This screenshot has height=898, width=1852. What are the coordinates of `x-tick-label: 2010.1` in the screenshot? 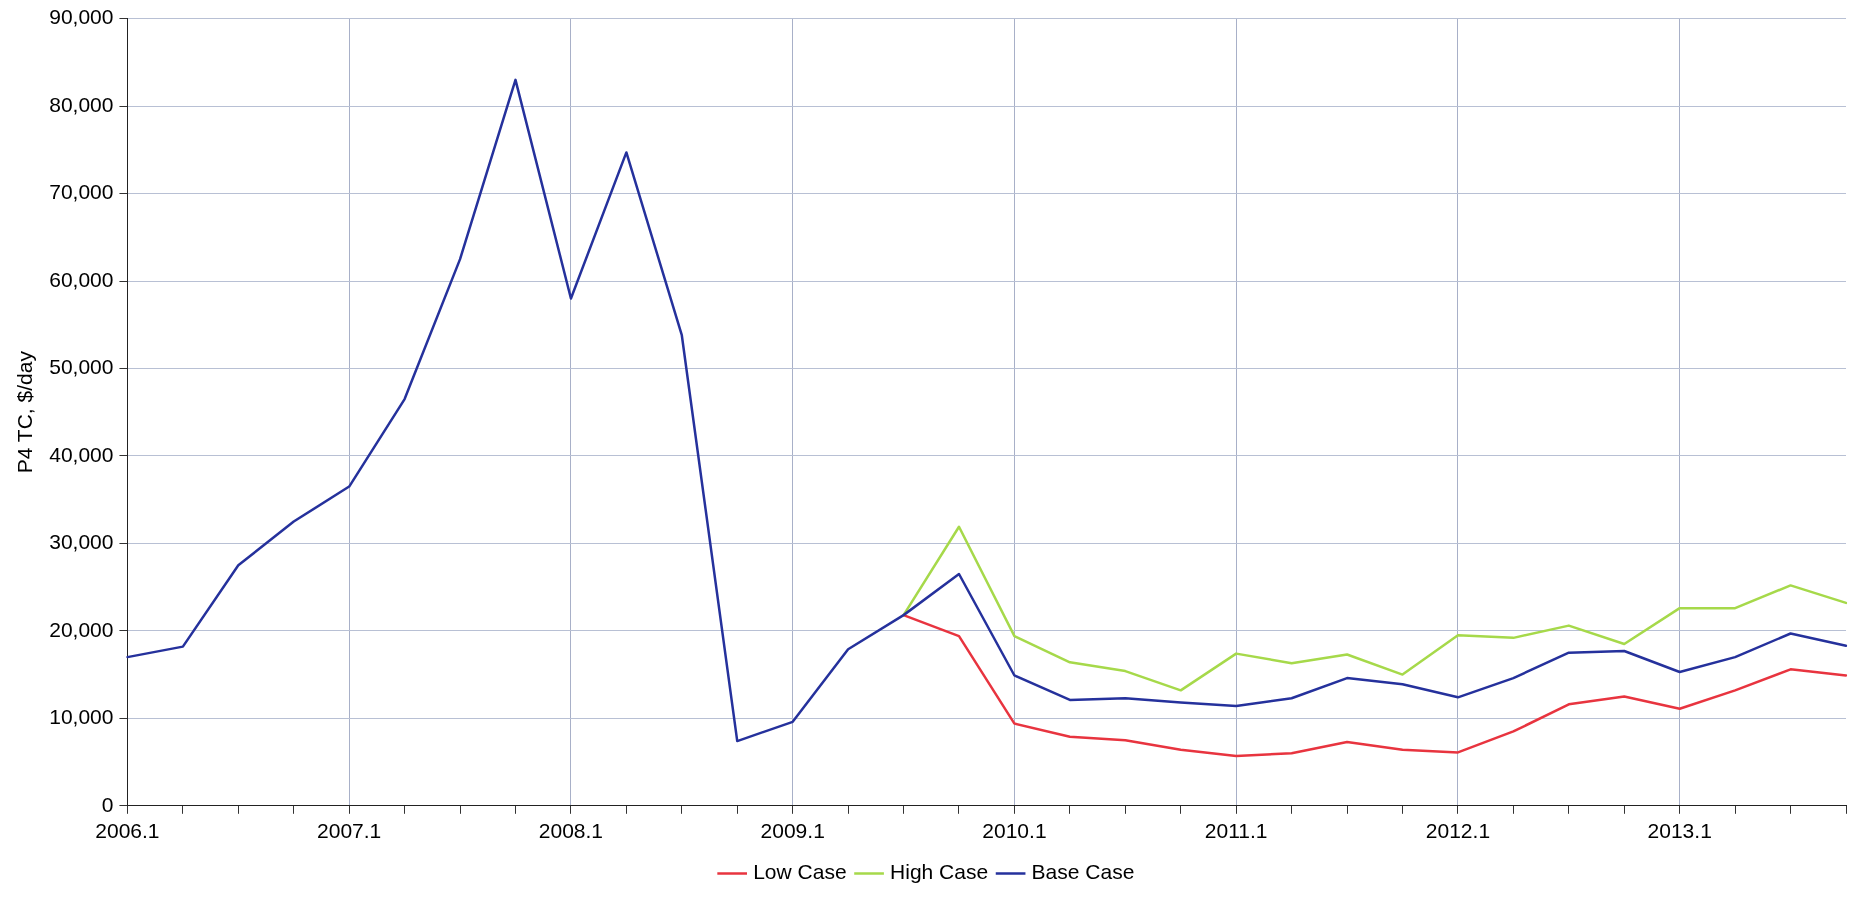 It's located at (1014, 831).